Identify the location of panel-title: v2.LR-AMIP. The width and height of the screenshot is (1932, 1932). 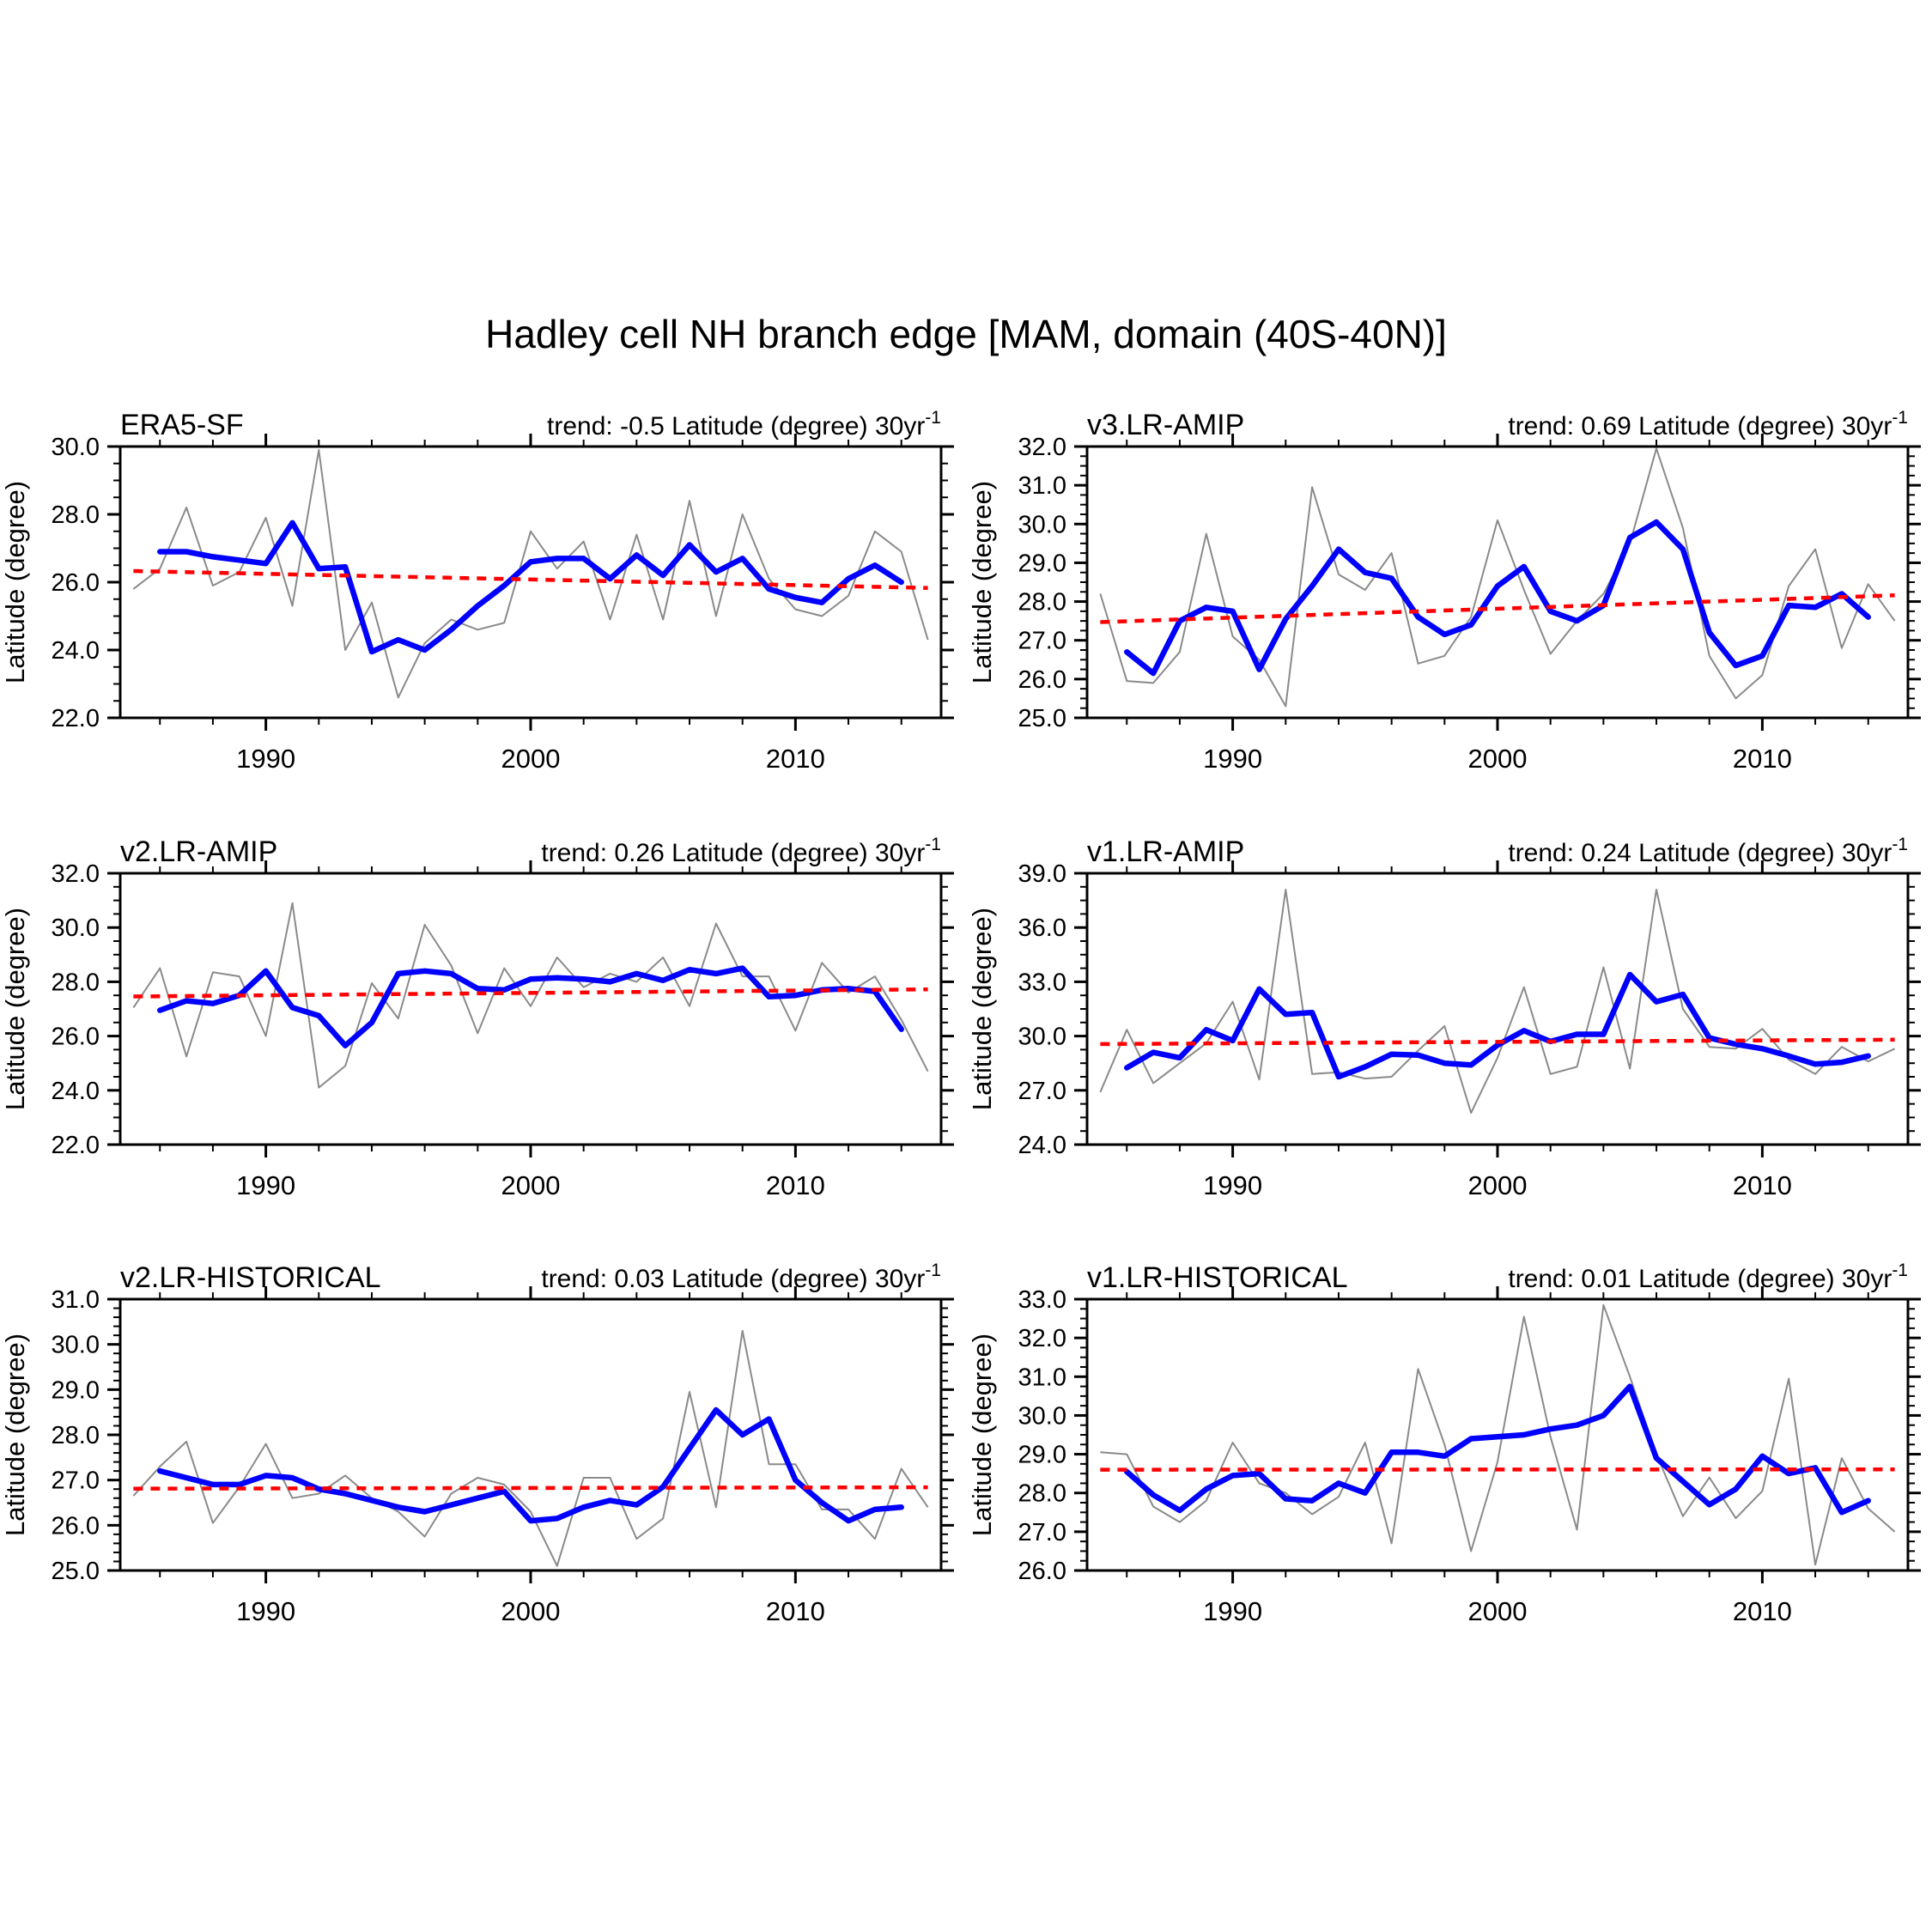
(198, 852).